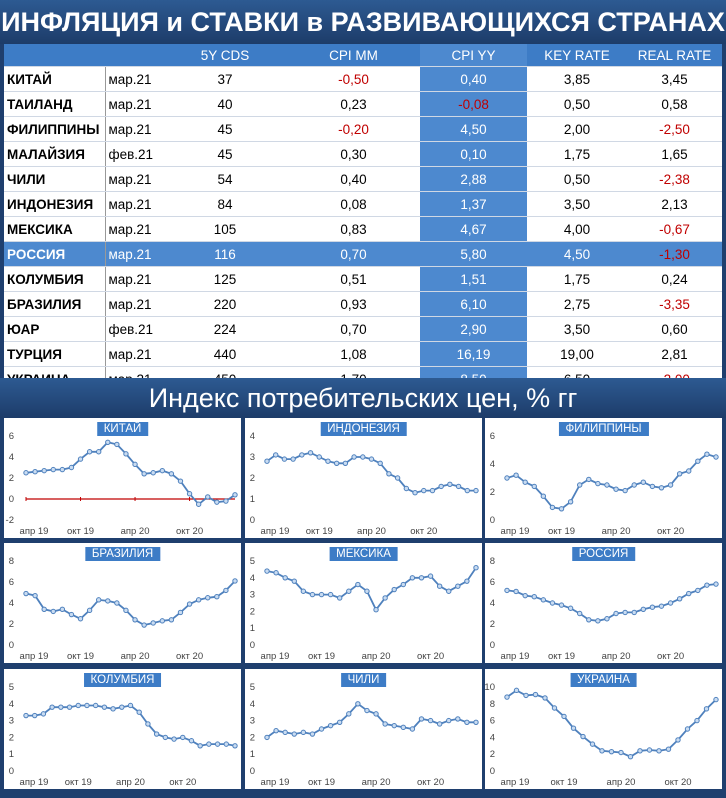  I want to click on cell-real: -2,38, so click(674, 179).